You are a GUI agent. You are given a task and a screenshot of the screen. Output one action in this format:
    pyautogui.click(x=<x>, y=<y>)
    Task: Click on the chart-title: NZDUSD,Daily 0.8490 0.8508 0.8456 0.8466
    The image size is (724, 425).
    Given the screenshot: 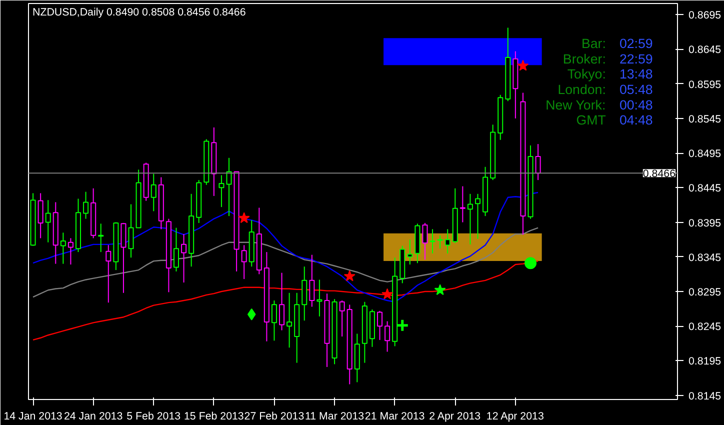 What is the action you would take?
    pyautogui.click(x=139, y=12)
    